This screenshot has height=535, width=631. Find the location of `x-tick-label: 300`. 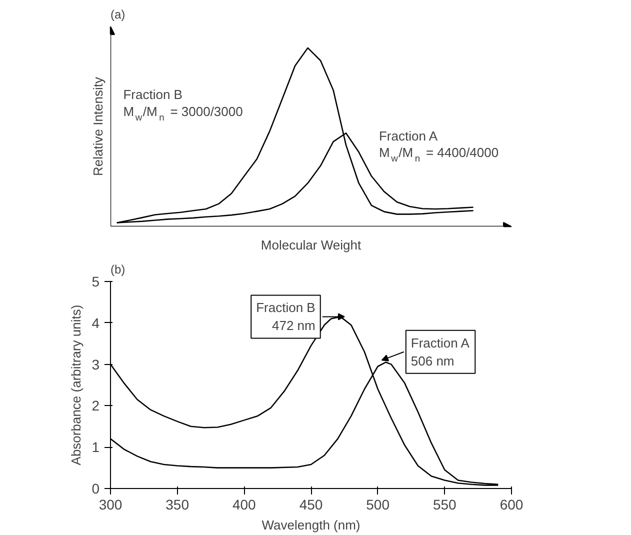

x-tick-label: 300 is located at coordinates (110, 504).